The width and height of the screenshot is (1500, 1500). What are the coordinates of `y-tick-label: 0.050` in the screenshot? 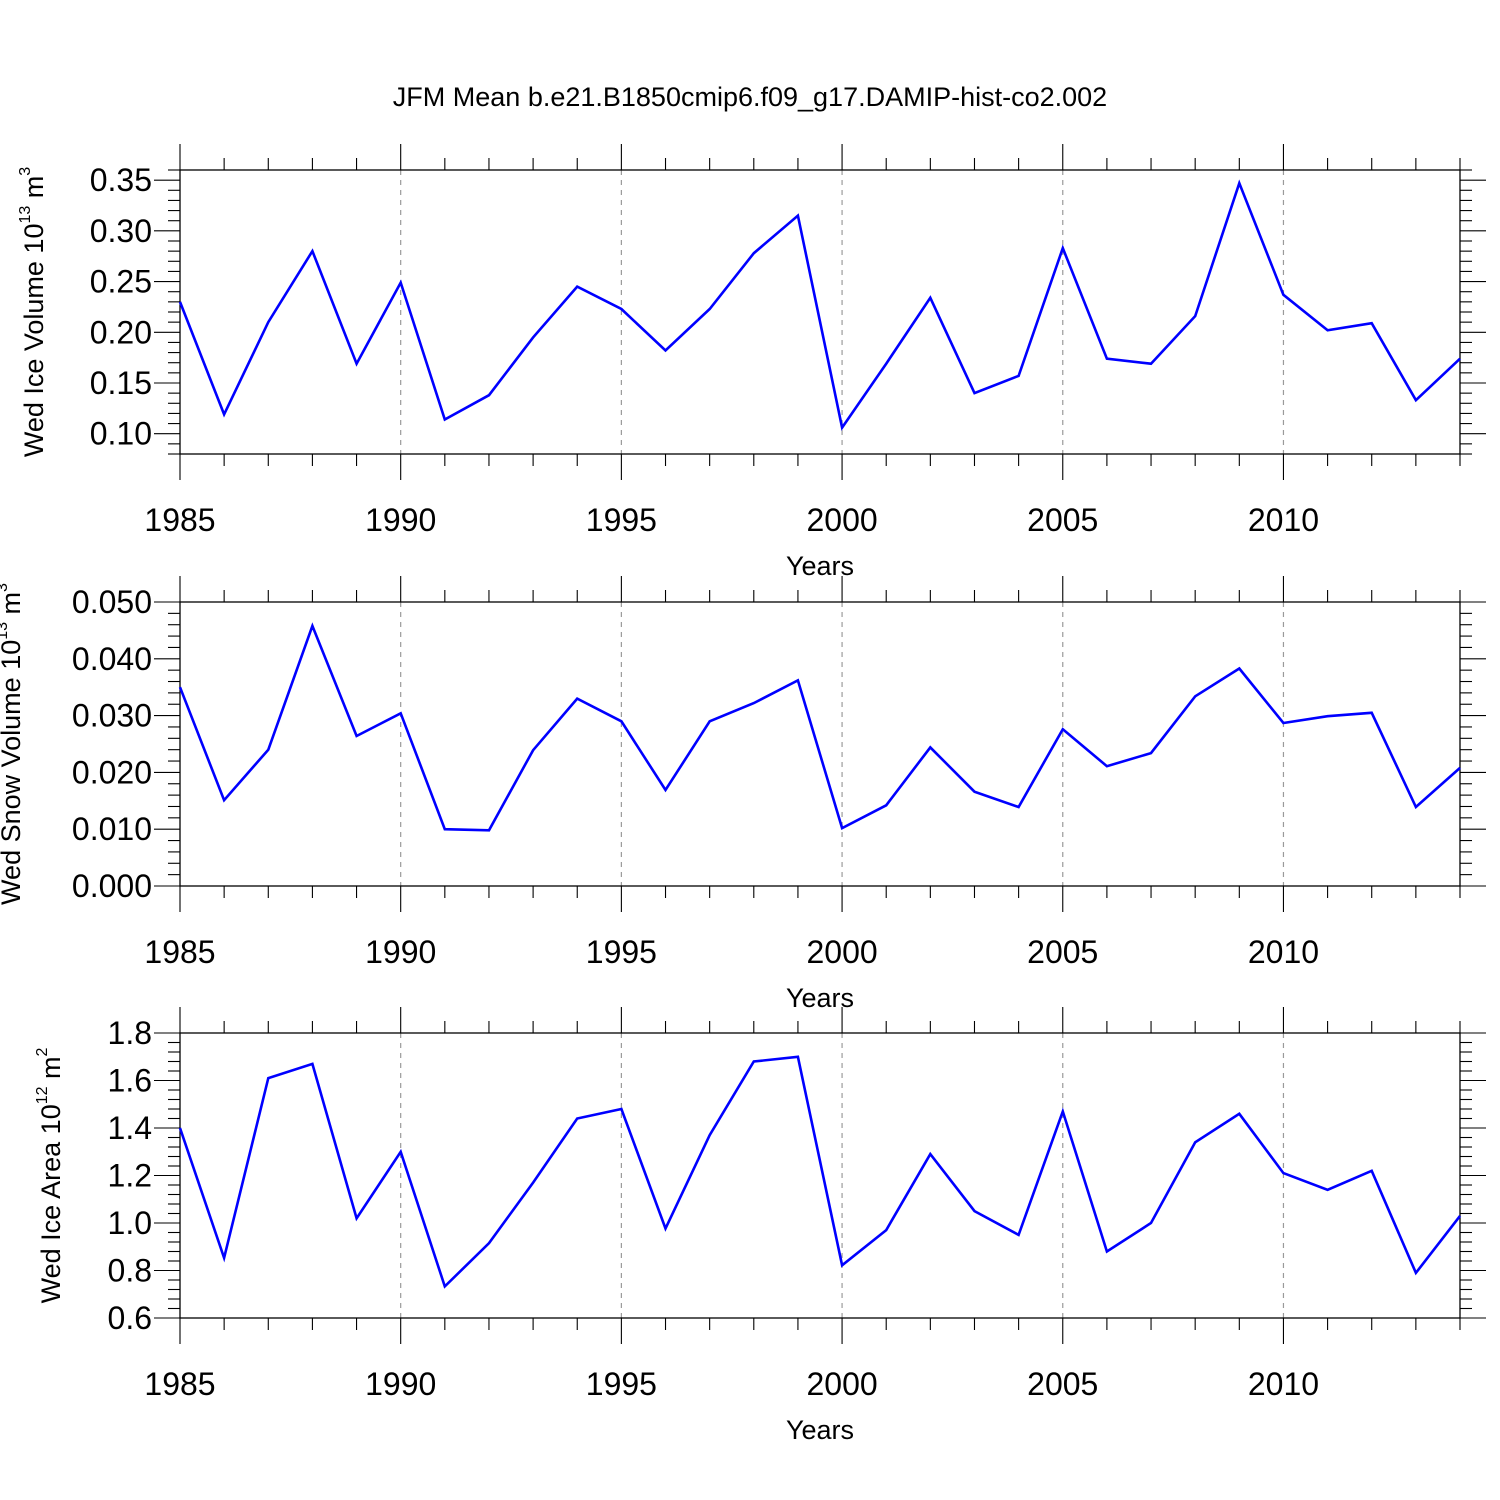 It's located at (112, 602).